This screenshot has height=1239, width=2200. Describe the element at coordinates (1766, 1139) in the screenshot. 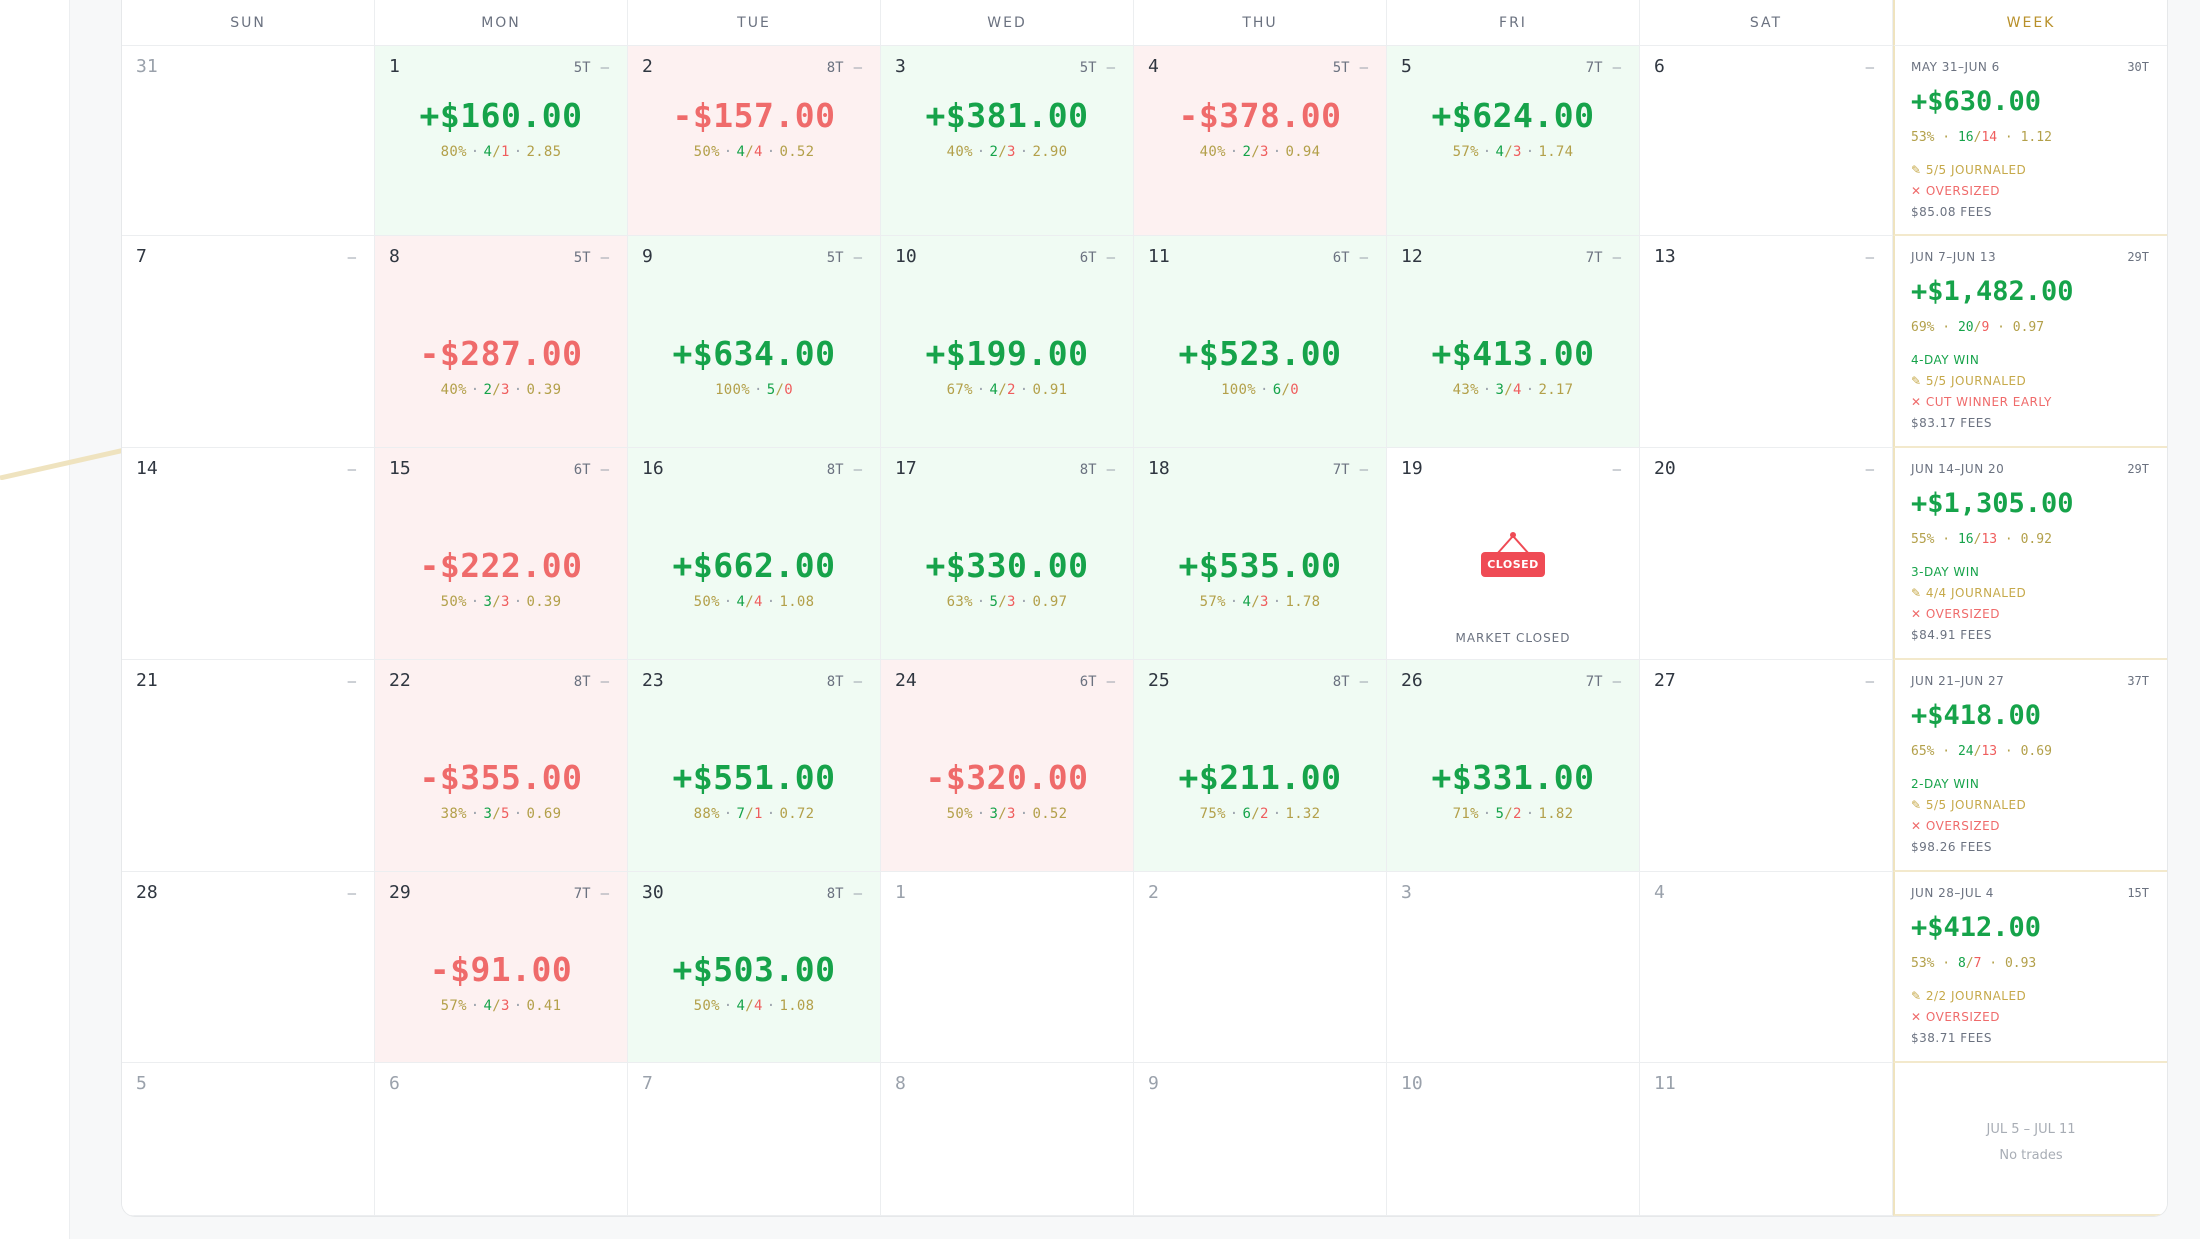

I see `day-cell: 11` at that location.